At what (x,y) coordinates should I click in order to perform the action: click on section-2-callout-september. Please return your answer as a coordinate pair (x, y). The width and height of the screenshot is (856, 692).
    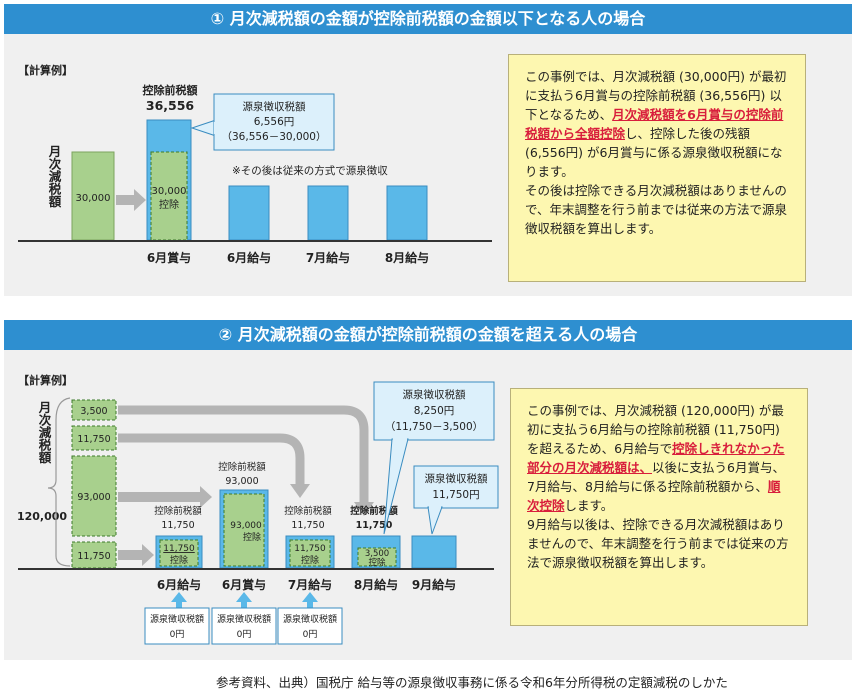
    Looking at the image, I should click on (456, 487).